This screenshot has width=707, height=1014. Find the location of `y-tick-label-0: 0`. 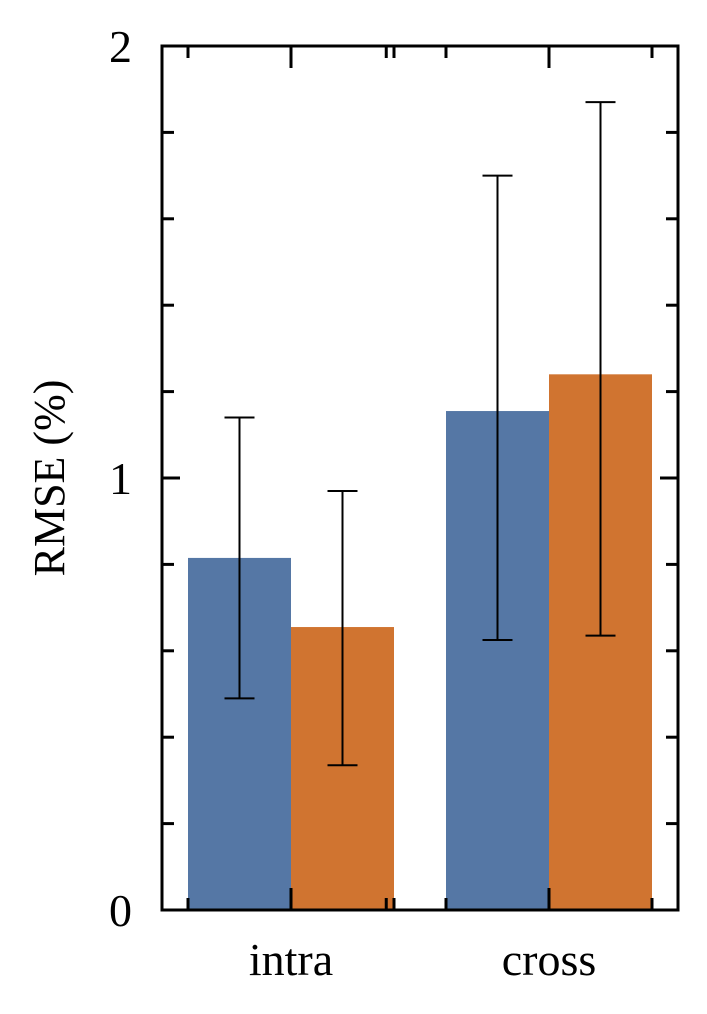

y-tick-label-0: 0 is located at coordinates (120, 910).